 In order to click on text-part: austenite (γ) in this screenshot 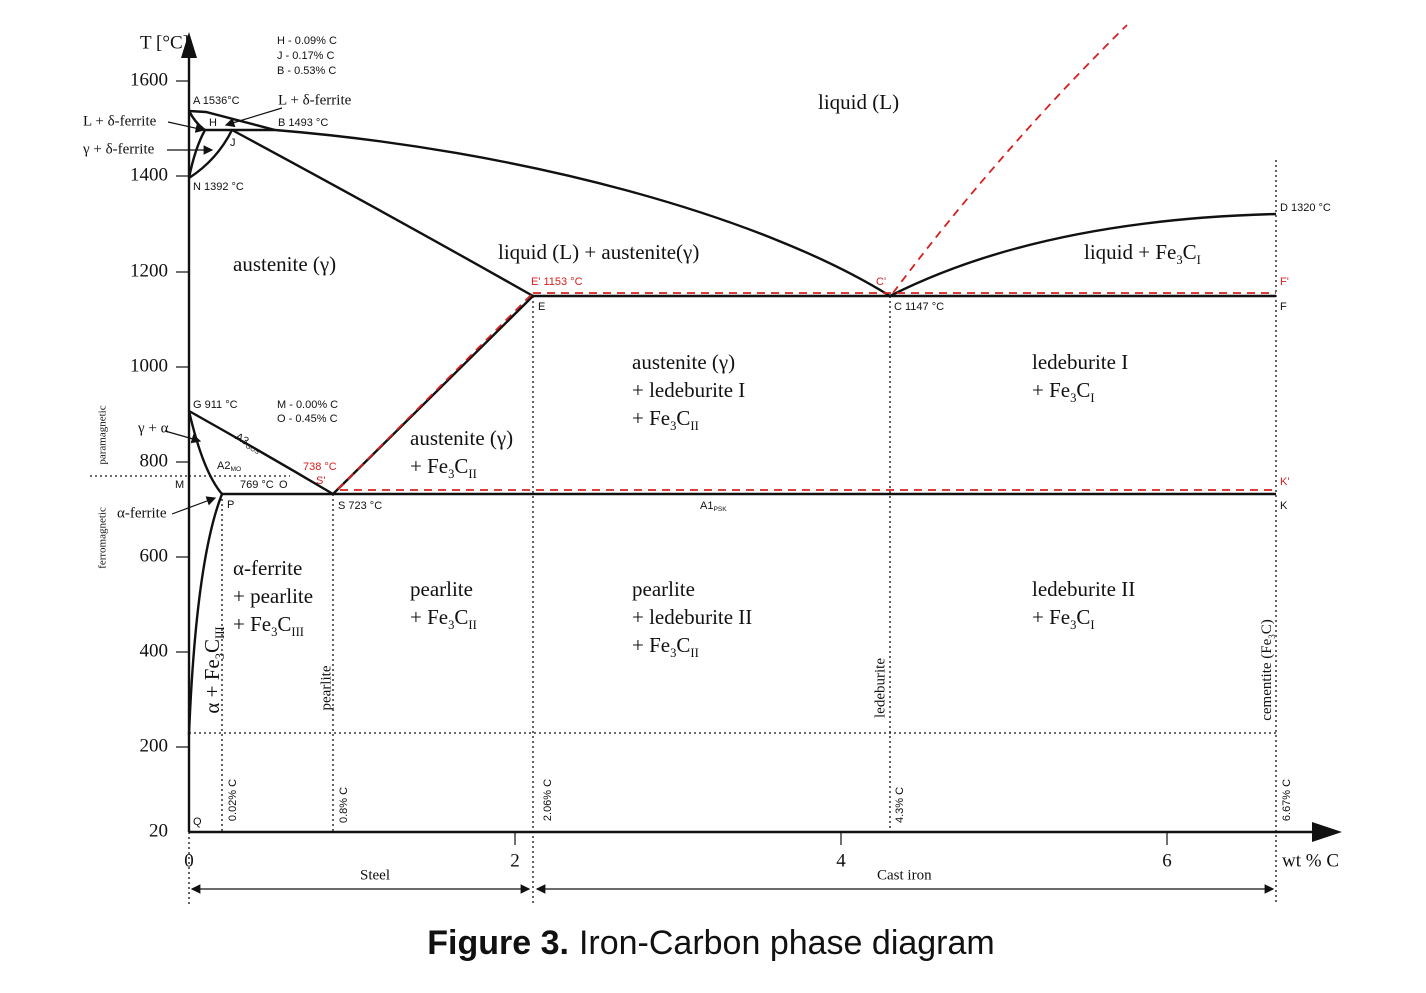, I will do `click(284, 264)`.